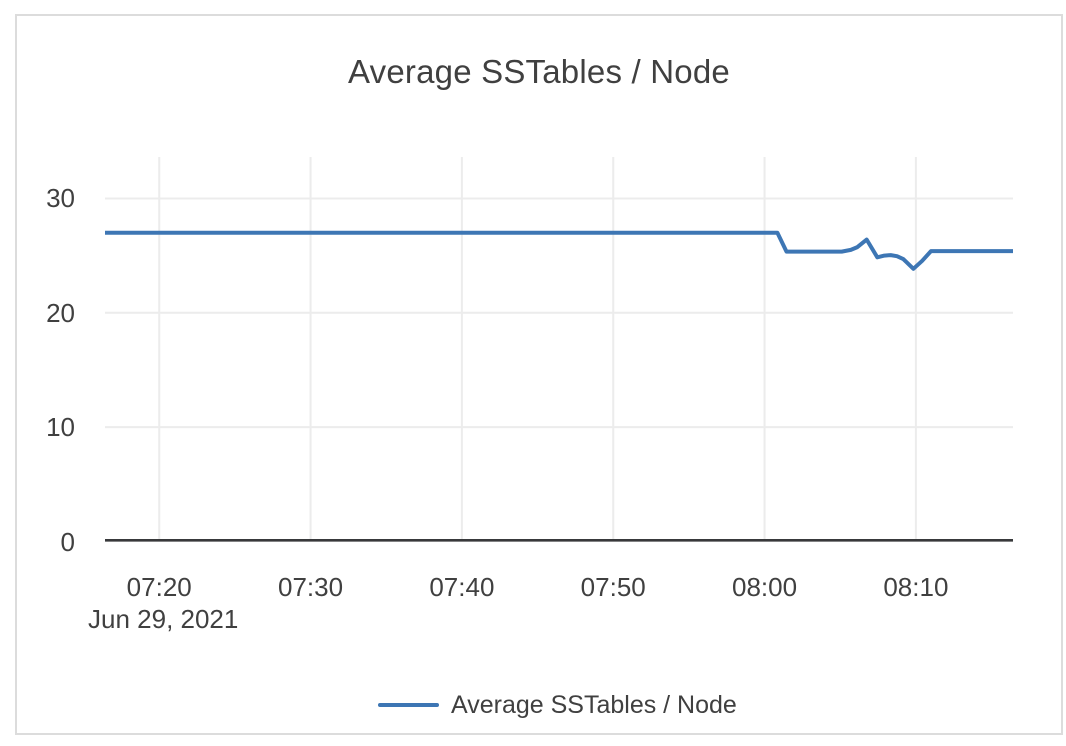 The width and height of the screenshot is (1066, 746). What do you see at coordinates (539, 71) in the screenshot?
I see `chart-title: Average SSTables / Node` at bounding box center [539, 71].